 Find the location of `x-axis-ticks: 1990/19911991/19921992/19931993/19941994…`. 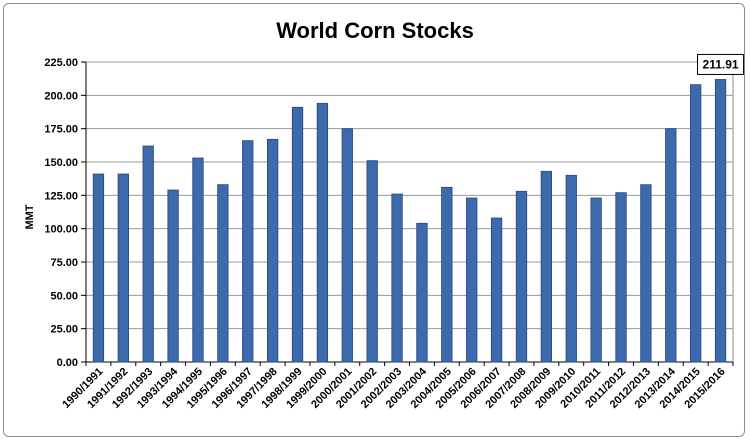

x-axis-ticks: 1990/19911991/19921992/19931993/19941994… is located at coordinates (397, 386).